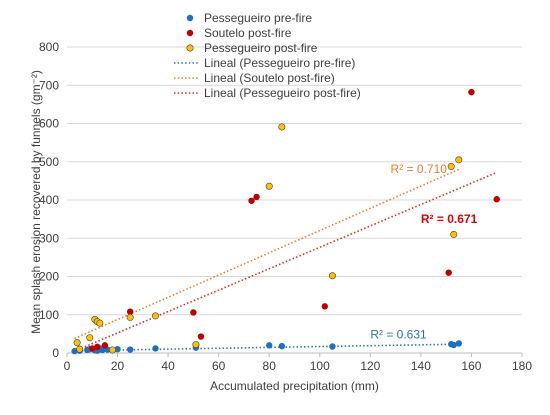  What do you see at coordinates (522, 366) in the screenshot?
I see `x-tick-label: 180` at bounding box center [522, 366].